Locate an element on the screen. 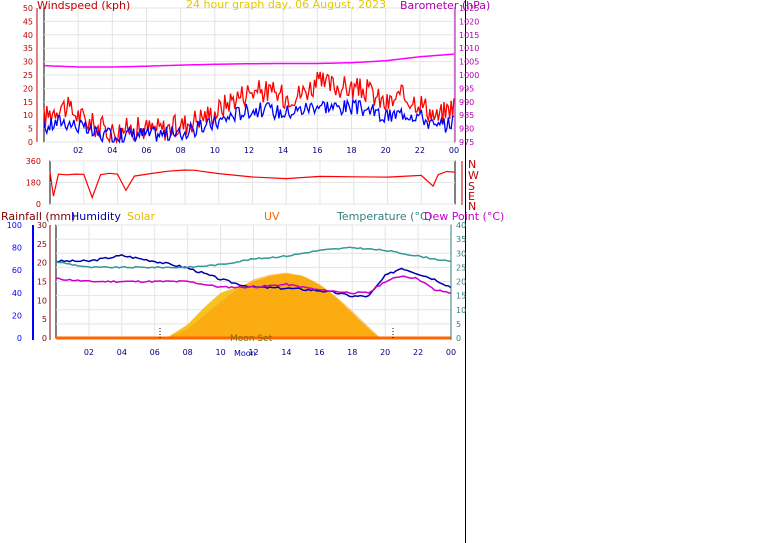 This screenshot has height=543, width=761. direction-tick-label: 180 is located at coordinates (33, 183).